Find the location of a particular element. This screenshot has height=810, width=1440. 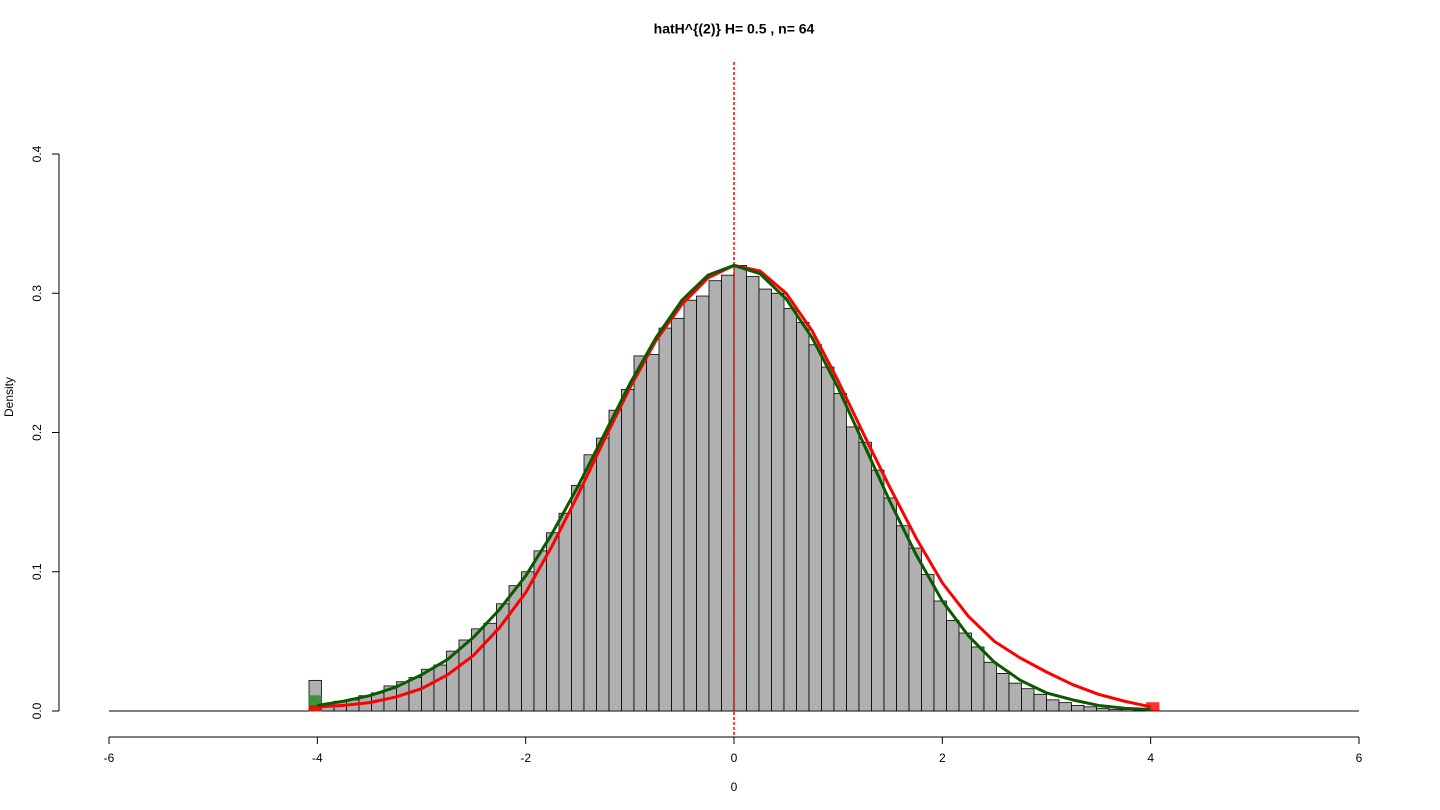

x-tick-label: 6 is located at coordinates (1359, 758).